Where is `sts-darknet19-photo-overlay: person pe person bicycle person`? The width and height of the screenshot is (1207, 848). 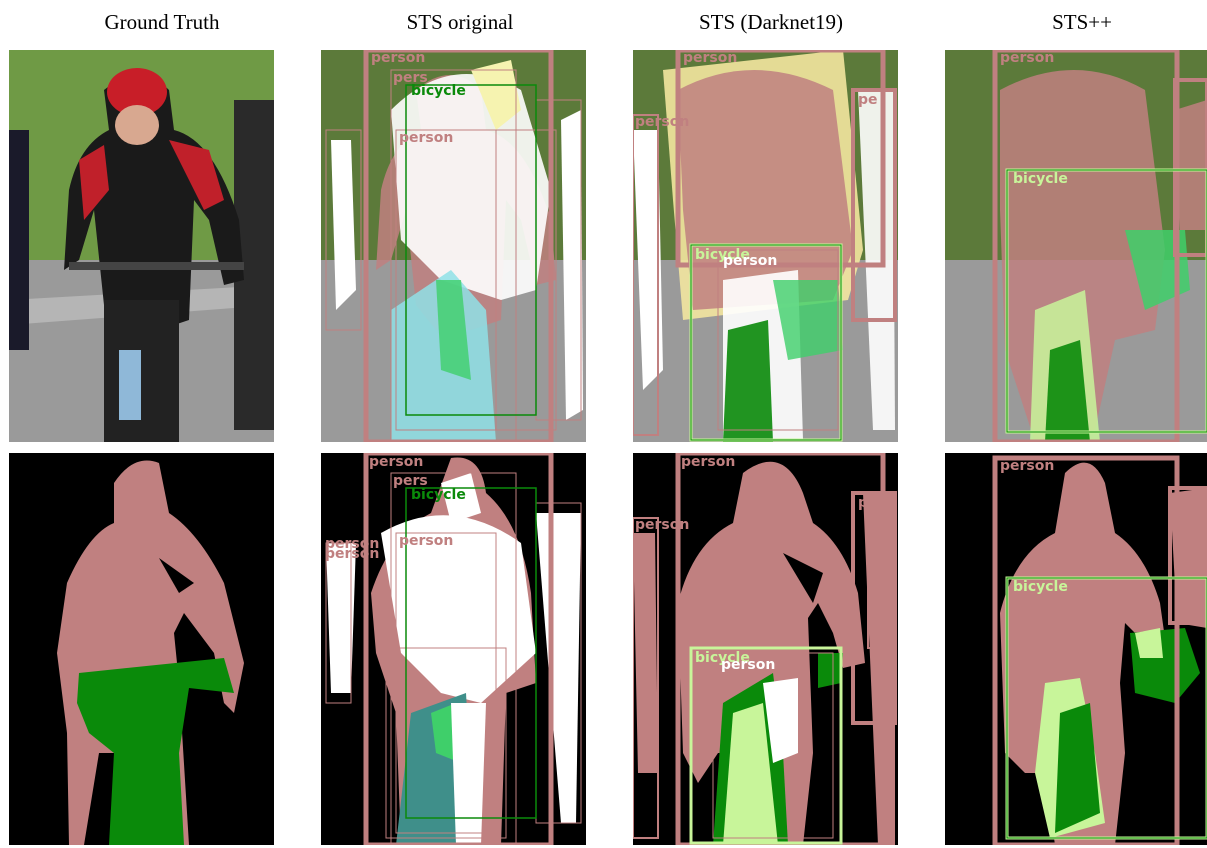 sts-darknet19-photo-overlay: person pe person bicycle person is located at coordinates (765, 246).